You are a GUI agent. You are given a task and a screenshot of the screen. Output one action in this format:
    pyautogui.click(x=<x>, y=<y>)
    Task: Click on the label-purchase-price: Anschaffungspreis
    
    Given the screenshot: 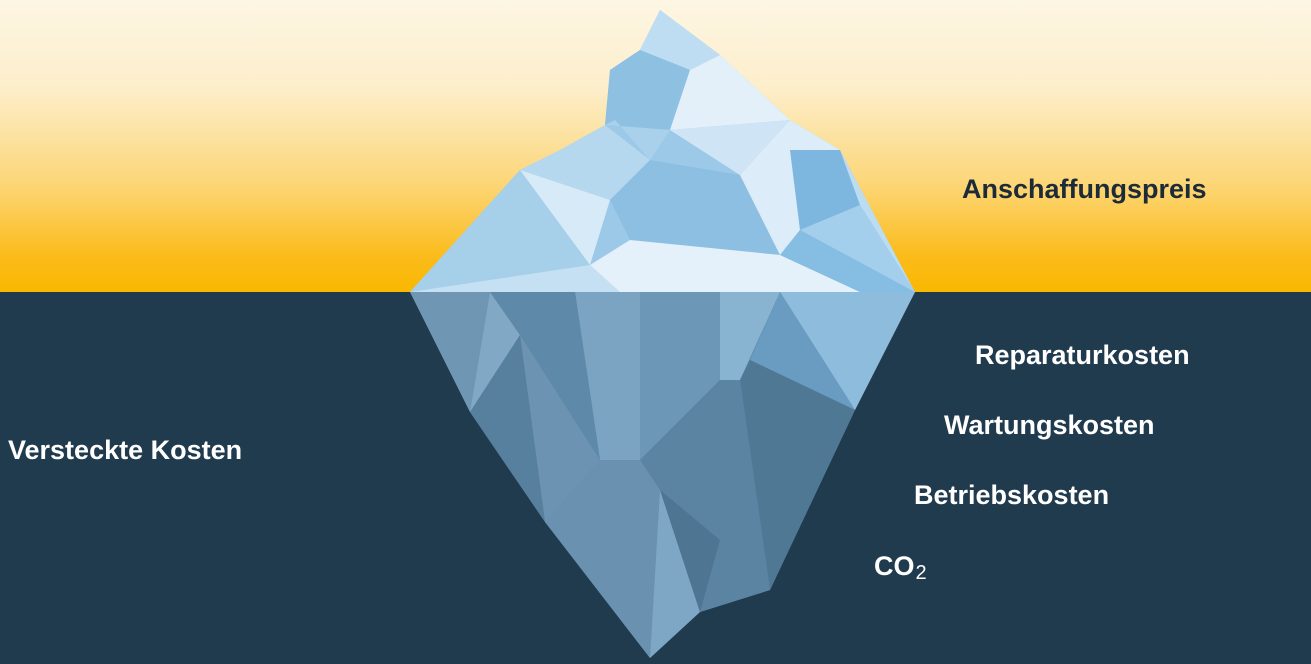 What is the action you would take?
    pyautogui.click(x=1084, y=189)
    